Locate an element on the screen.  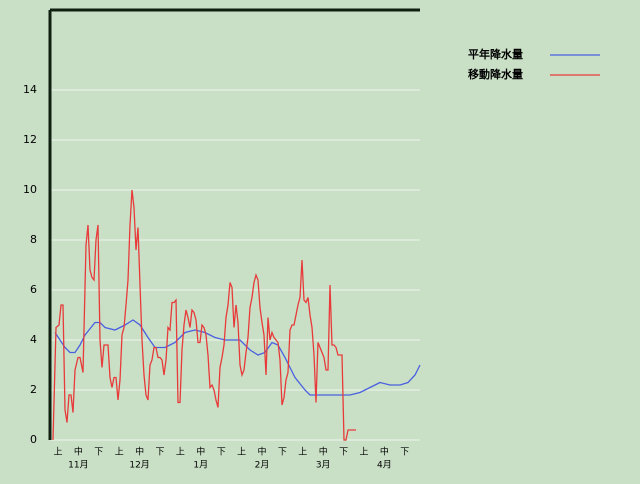
y-tick-label: 2 is located at coordinates (33, 389).